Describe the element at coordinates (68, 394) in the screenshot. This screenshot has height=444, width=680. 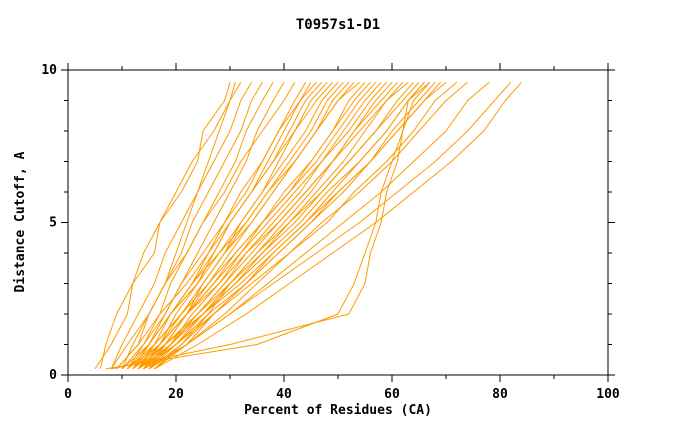
I see `x-tick-label: 0` at that location.